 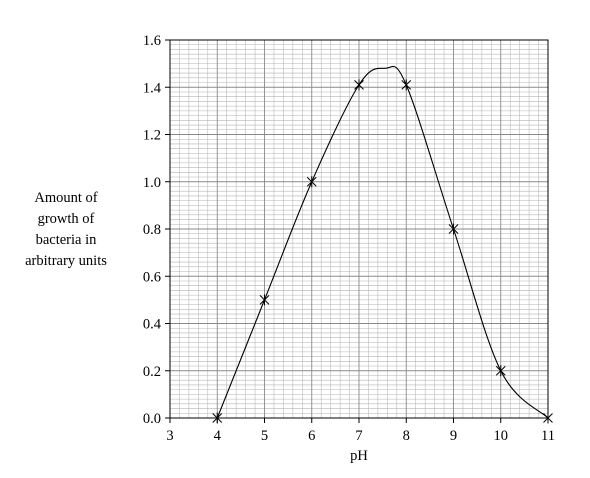 I want to click on y-tick-label: 0.0, so click(x=152, y=419).